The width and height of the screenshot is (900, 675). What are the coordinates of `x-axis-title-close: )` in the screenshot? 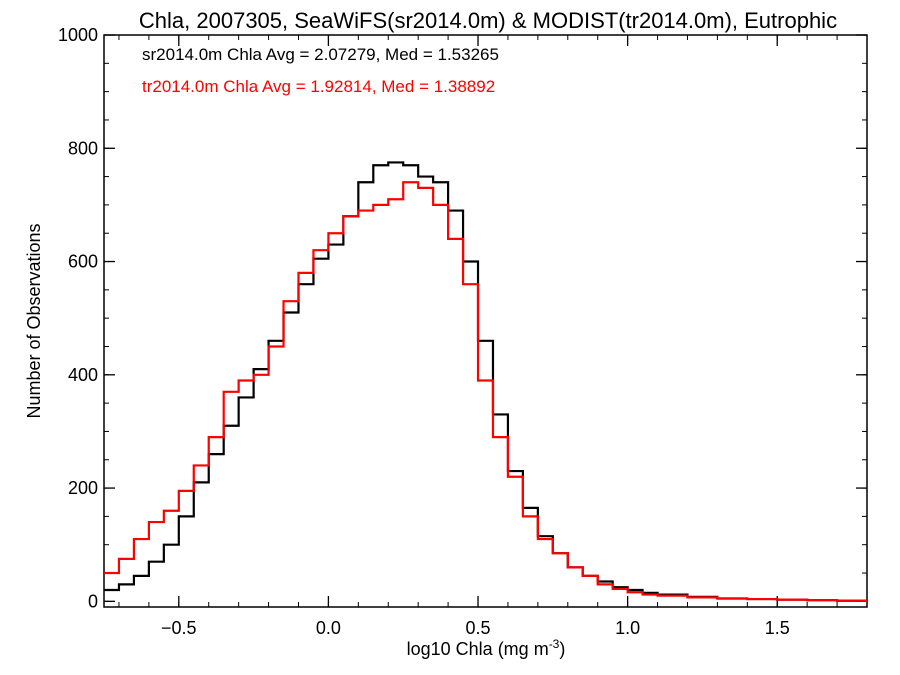 It's located at (562, 649).